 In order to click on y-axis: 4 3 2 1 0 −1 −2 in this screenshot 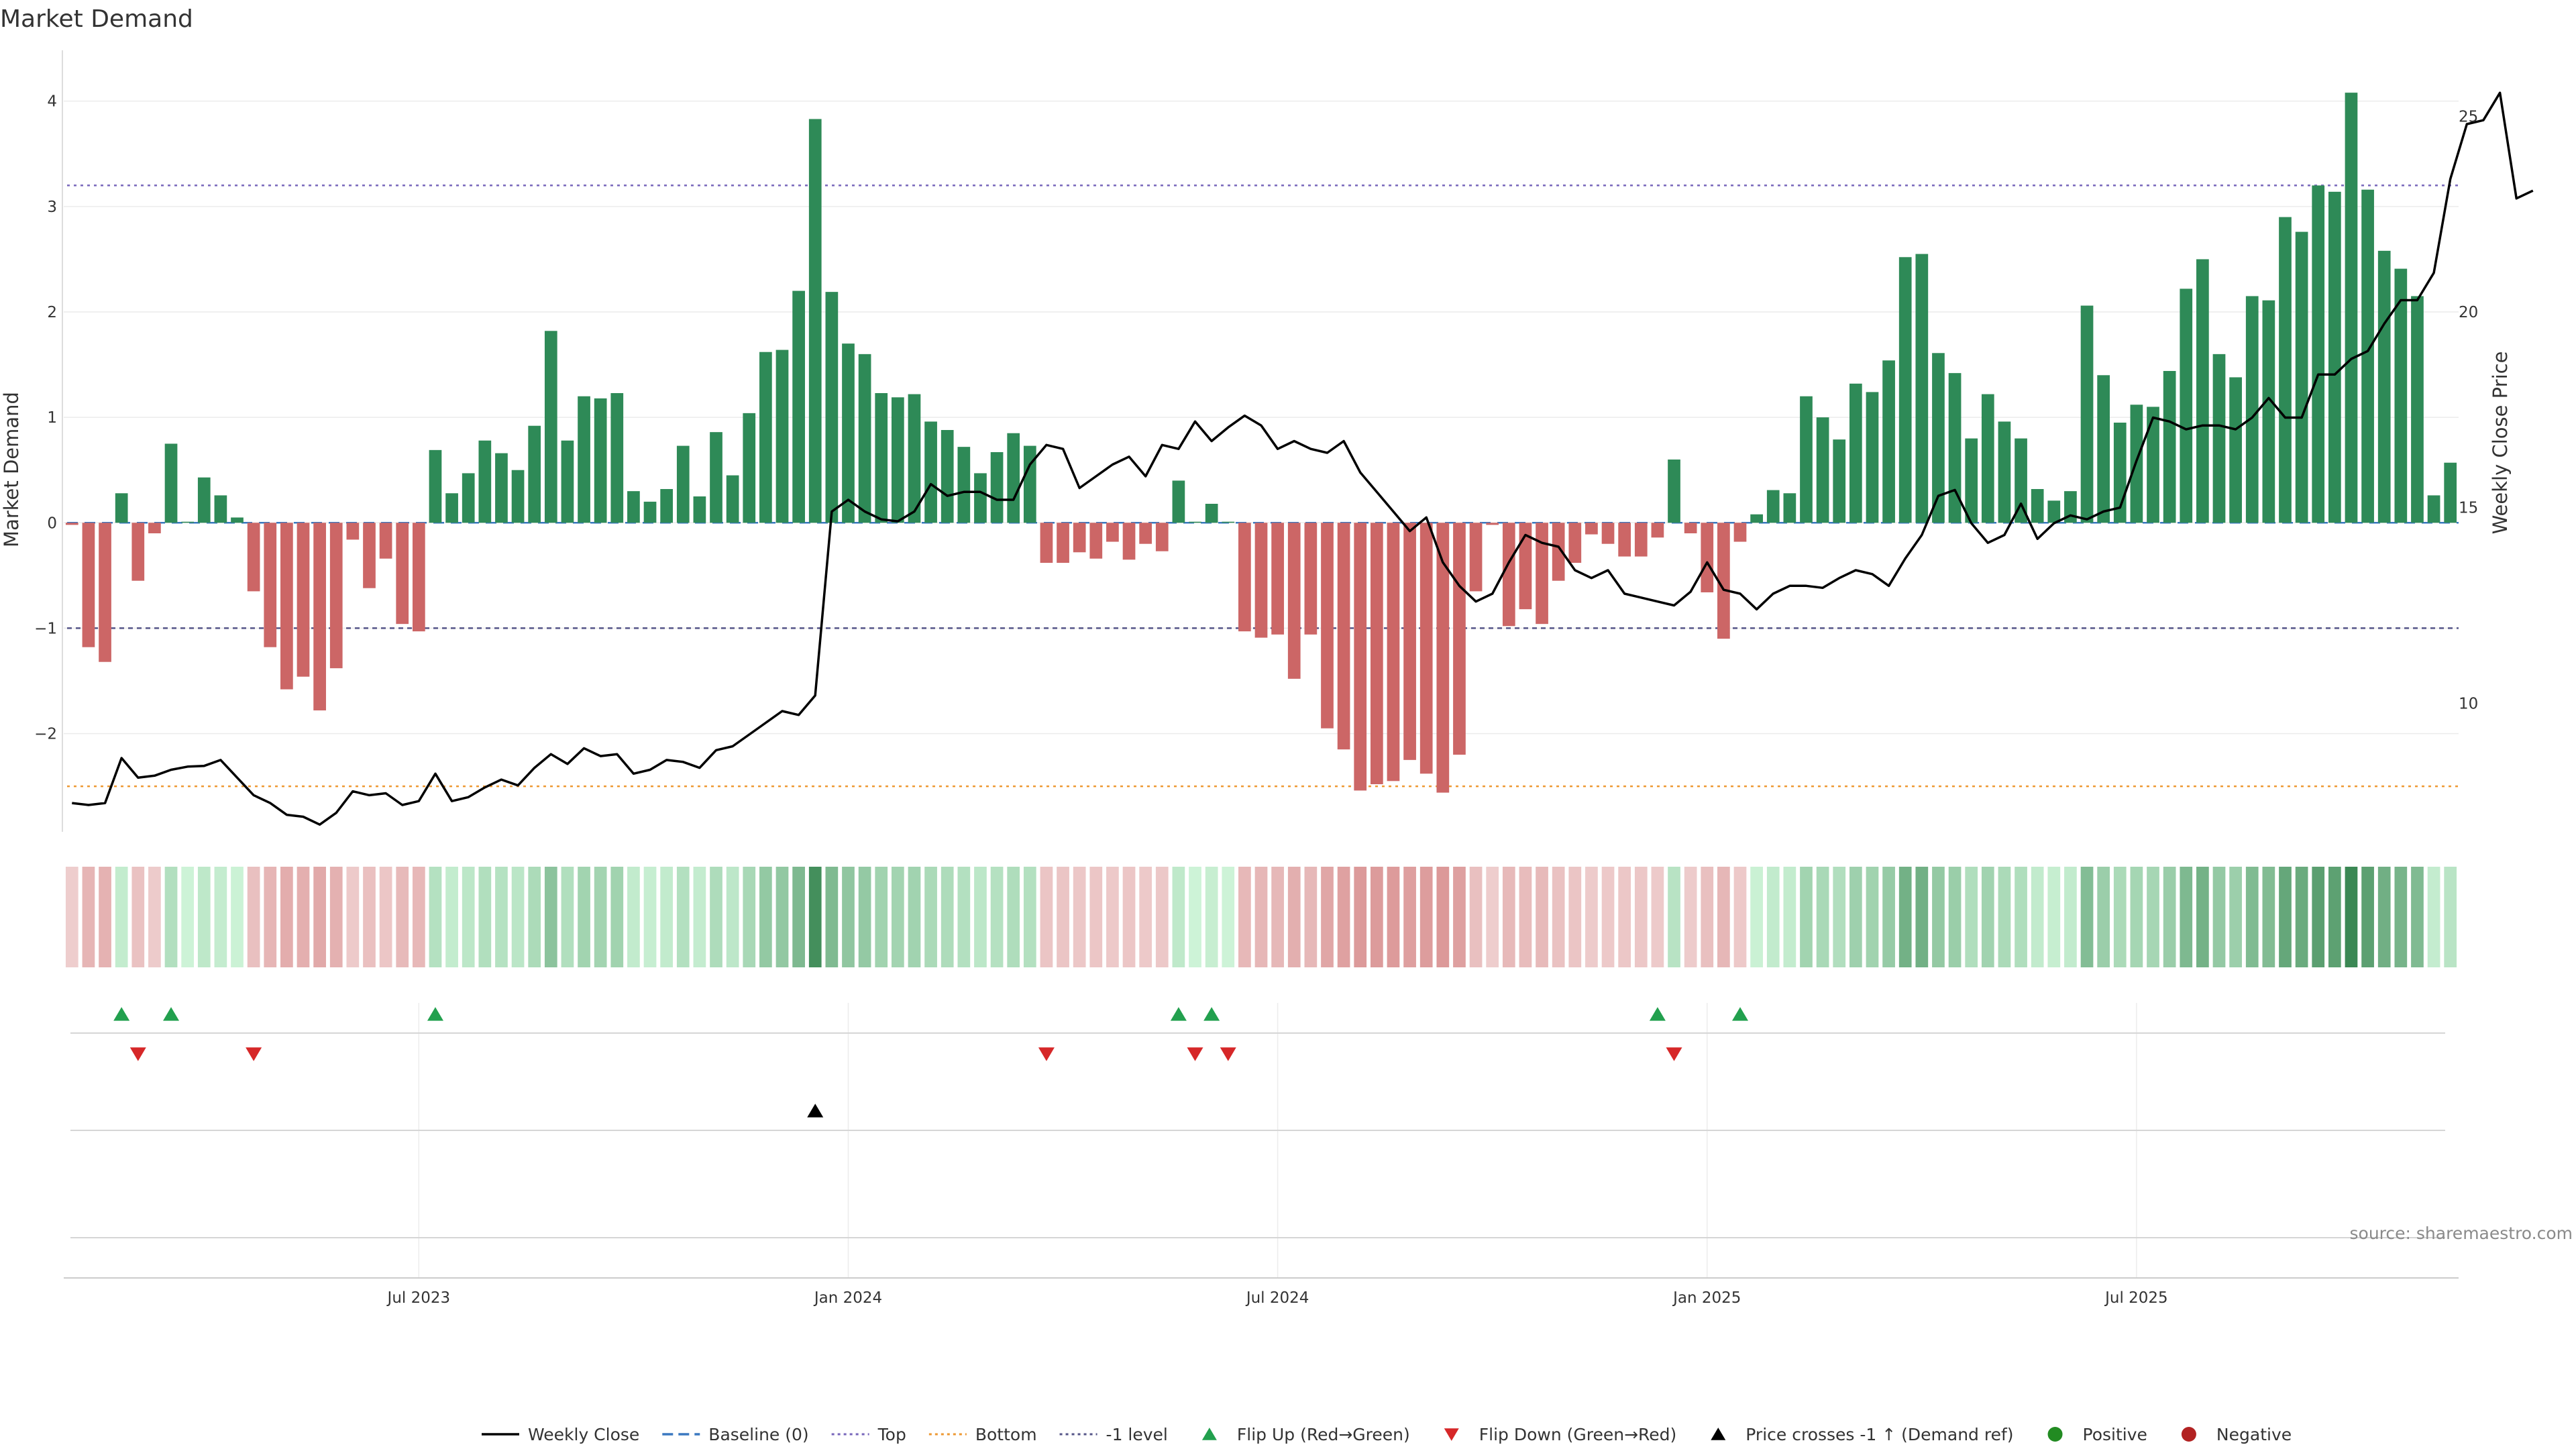, I will do `click(48, 441)`.